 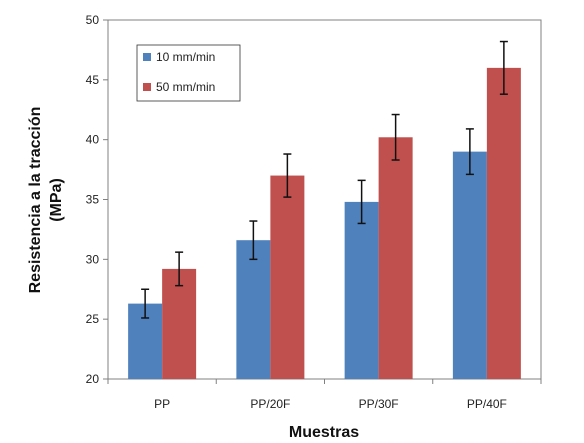 I want to click on legend-box, so click(x=188, y=73).